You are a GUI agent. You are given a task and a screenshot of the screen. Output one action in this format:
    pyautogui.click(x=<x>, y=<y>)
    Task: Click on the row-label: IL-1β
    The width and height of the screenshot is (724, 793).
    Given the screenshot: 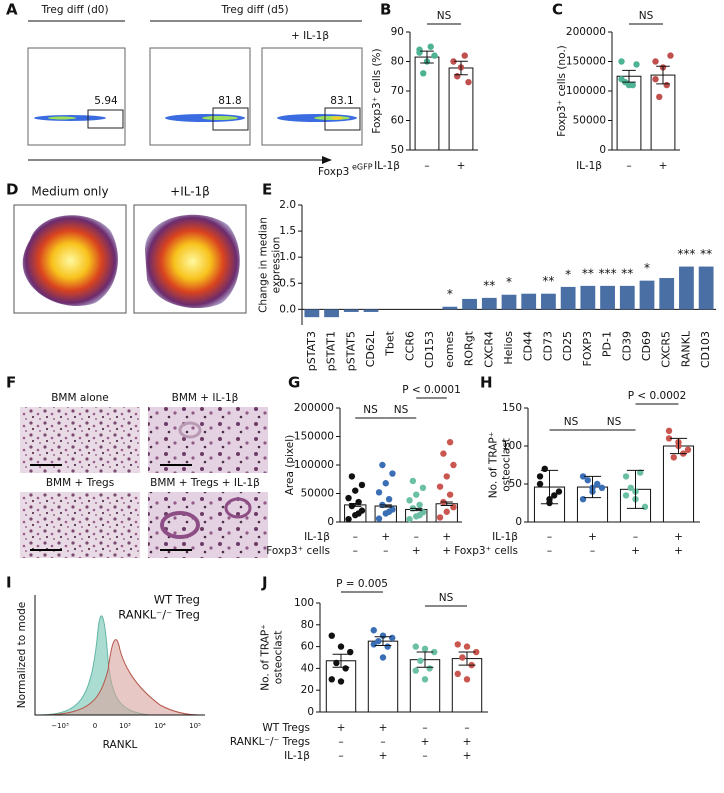 What is the action you would take?
    pyautogui.click(x=297, y=756)
    